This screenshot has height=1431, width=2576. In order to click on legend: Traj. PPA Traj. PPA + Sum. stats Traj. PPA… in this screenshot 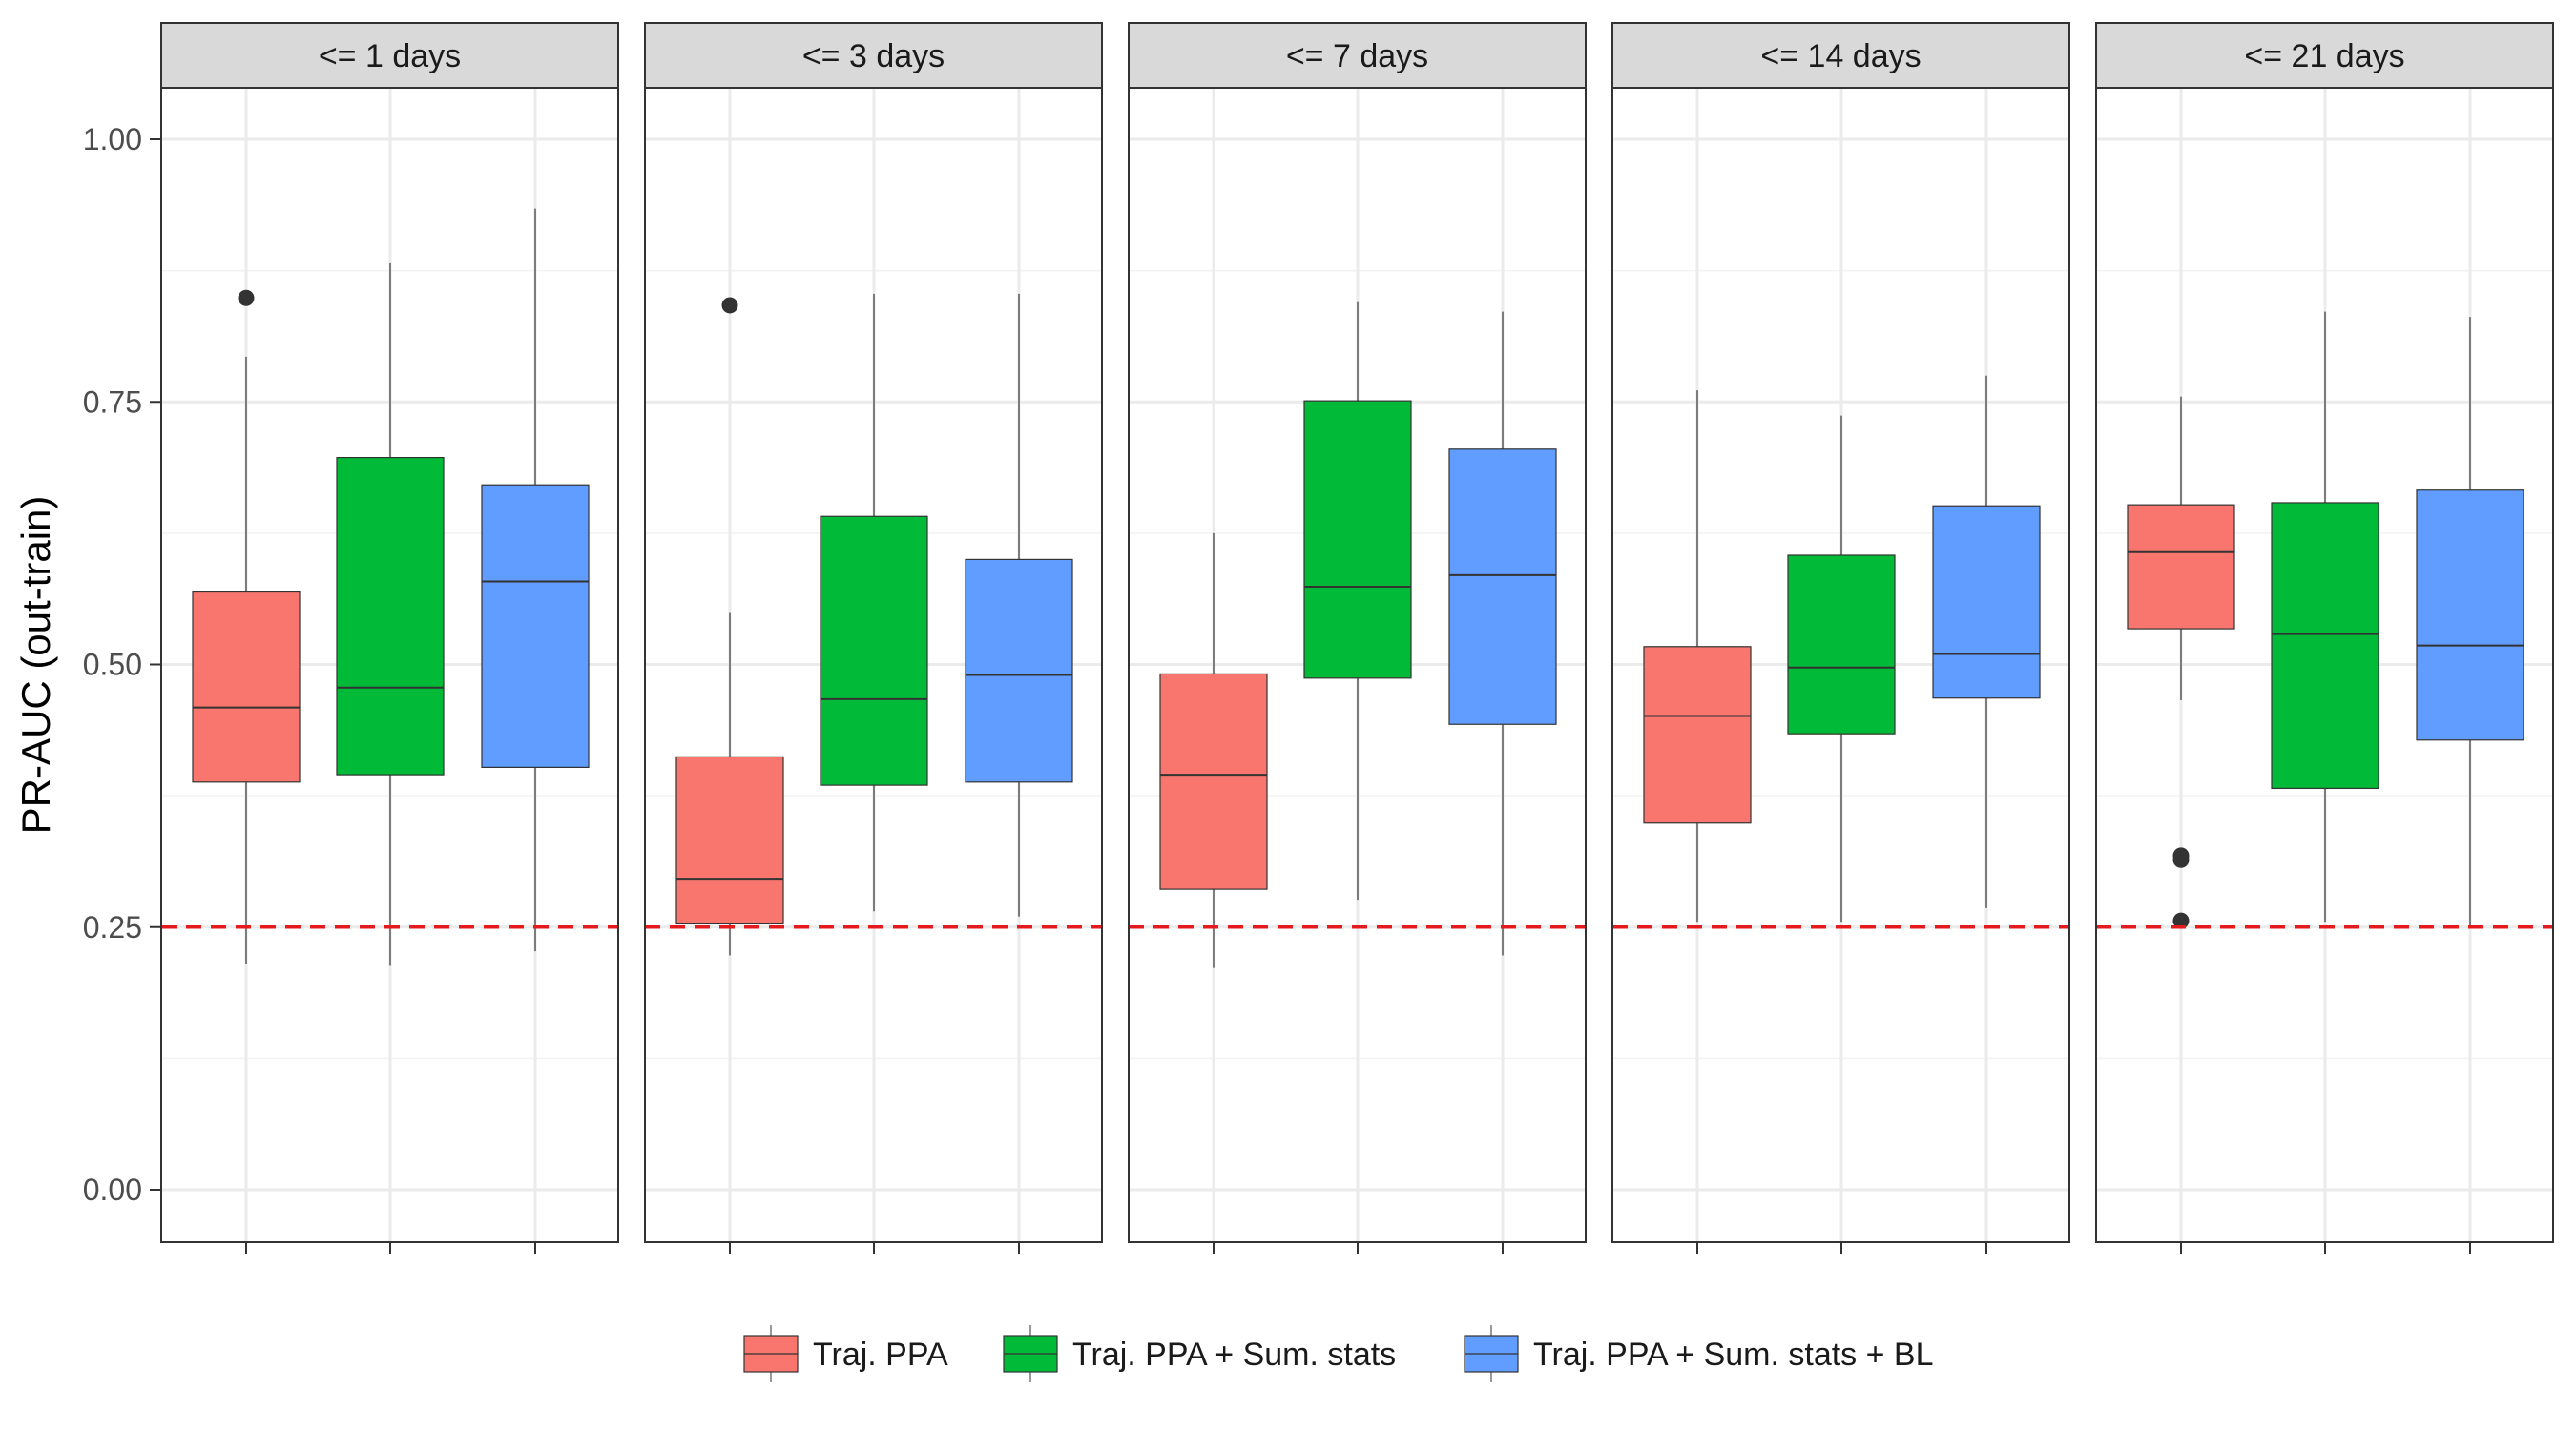, I will do `click(1338, 1353)`.